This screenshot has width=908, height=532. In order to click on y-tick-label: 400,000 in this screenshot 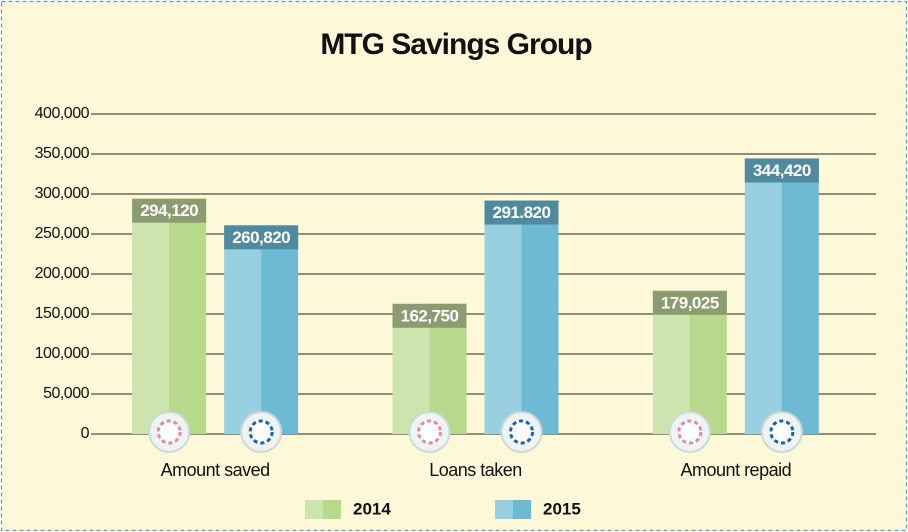, I will do `click(62, 113)`.